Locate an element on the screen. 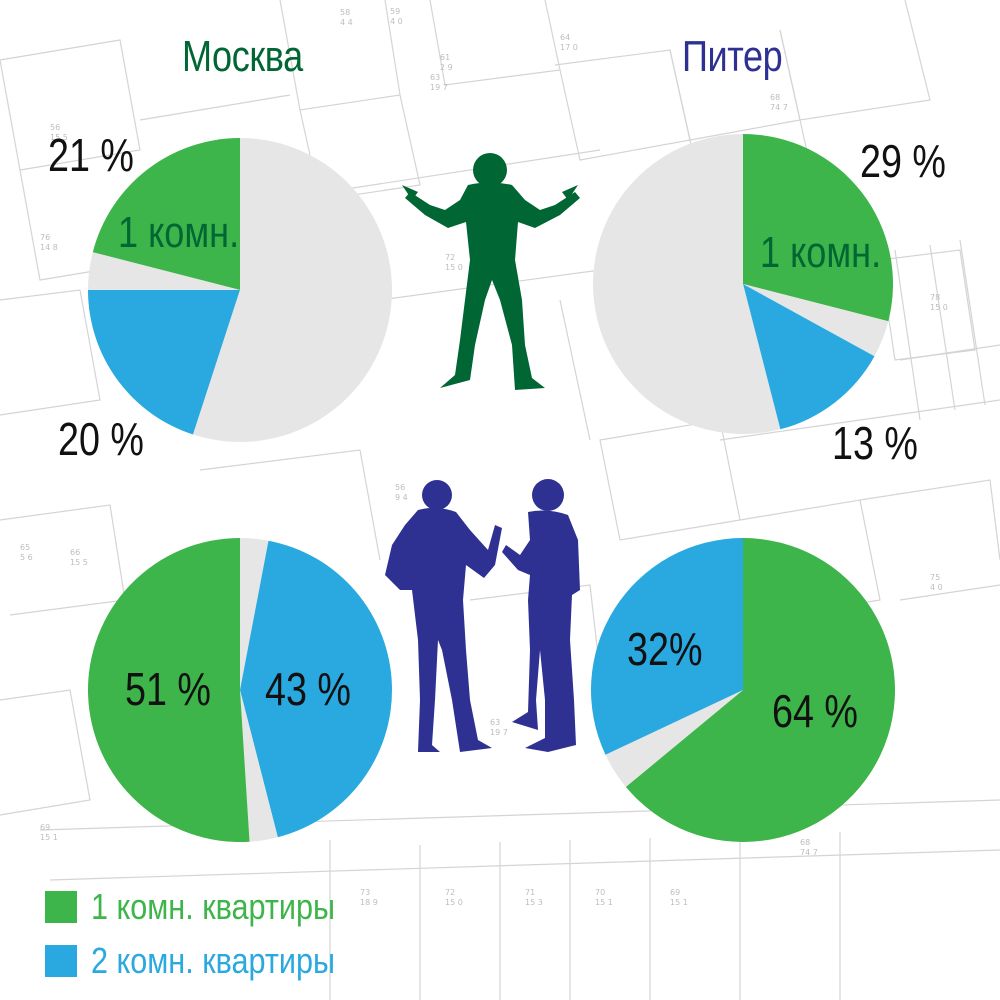 This screenshot has height=1000, width=1000. moscow-bottom-2room-label: 43 % is located at coordinates (308, 689).